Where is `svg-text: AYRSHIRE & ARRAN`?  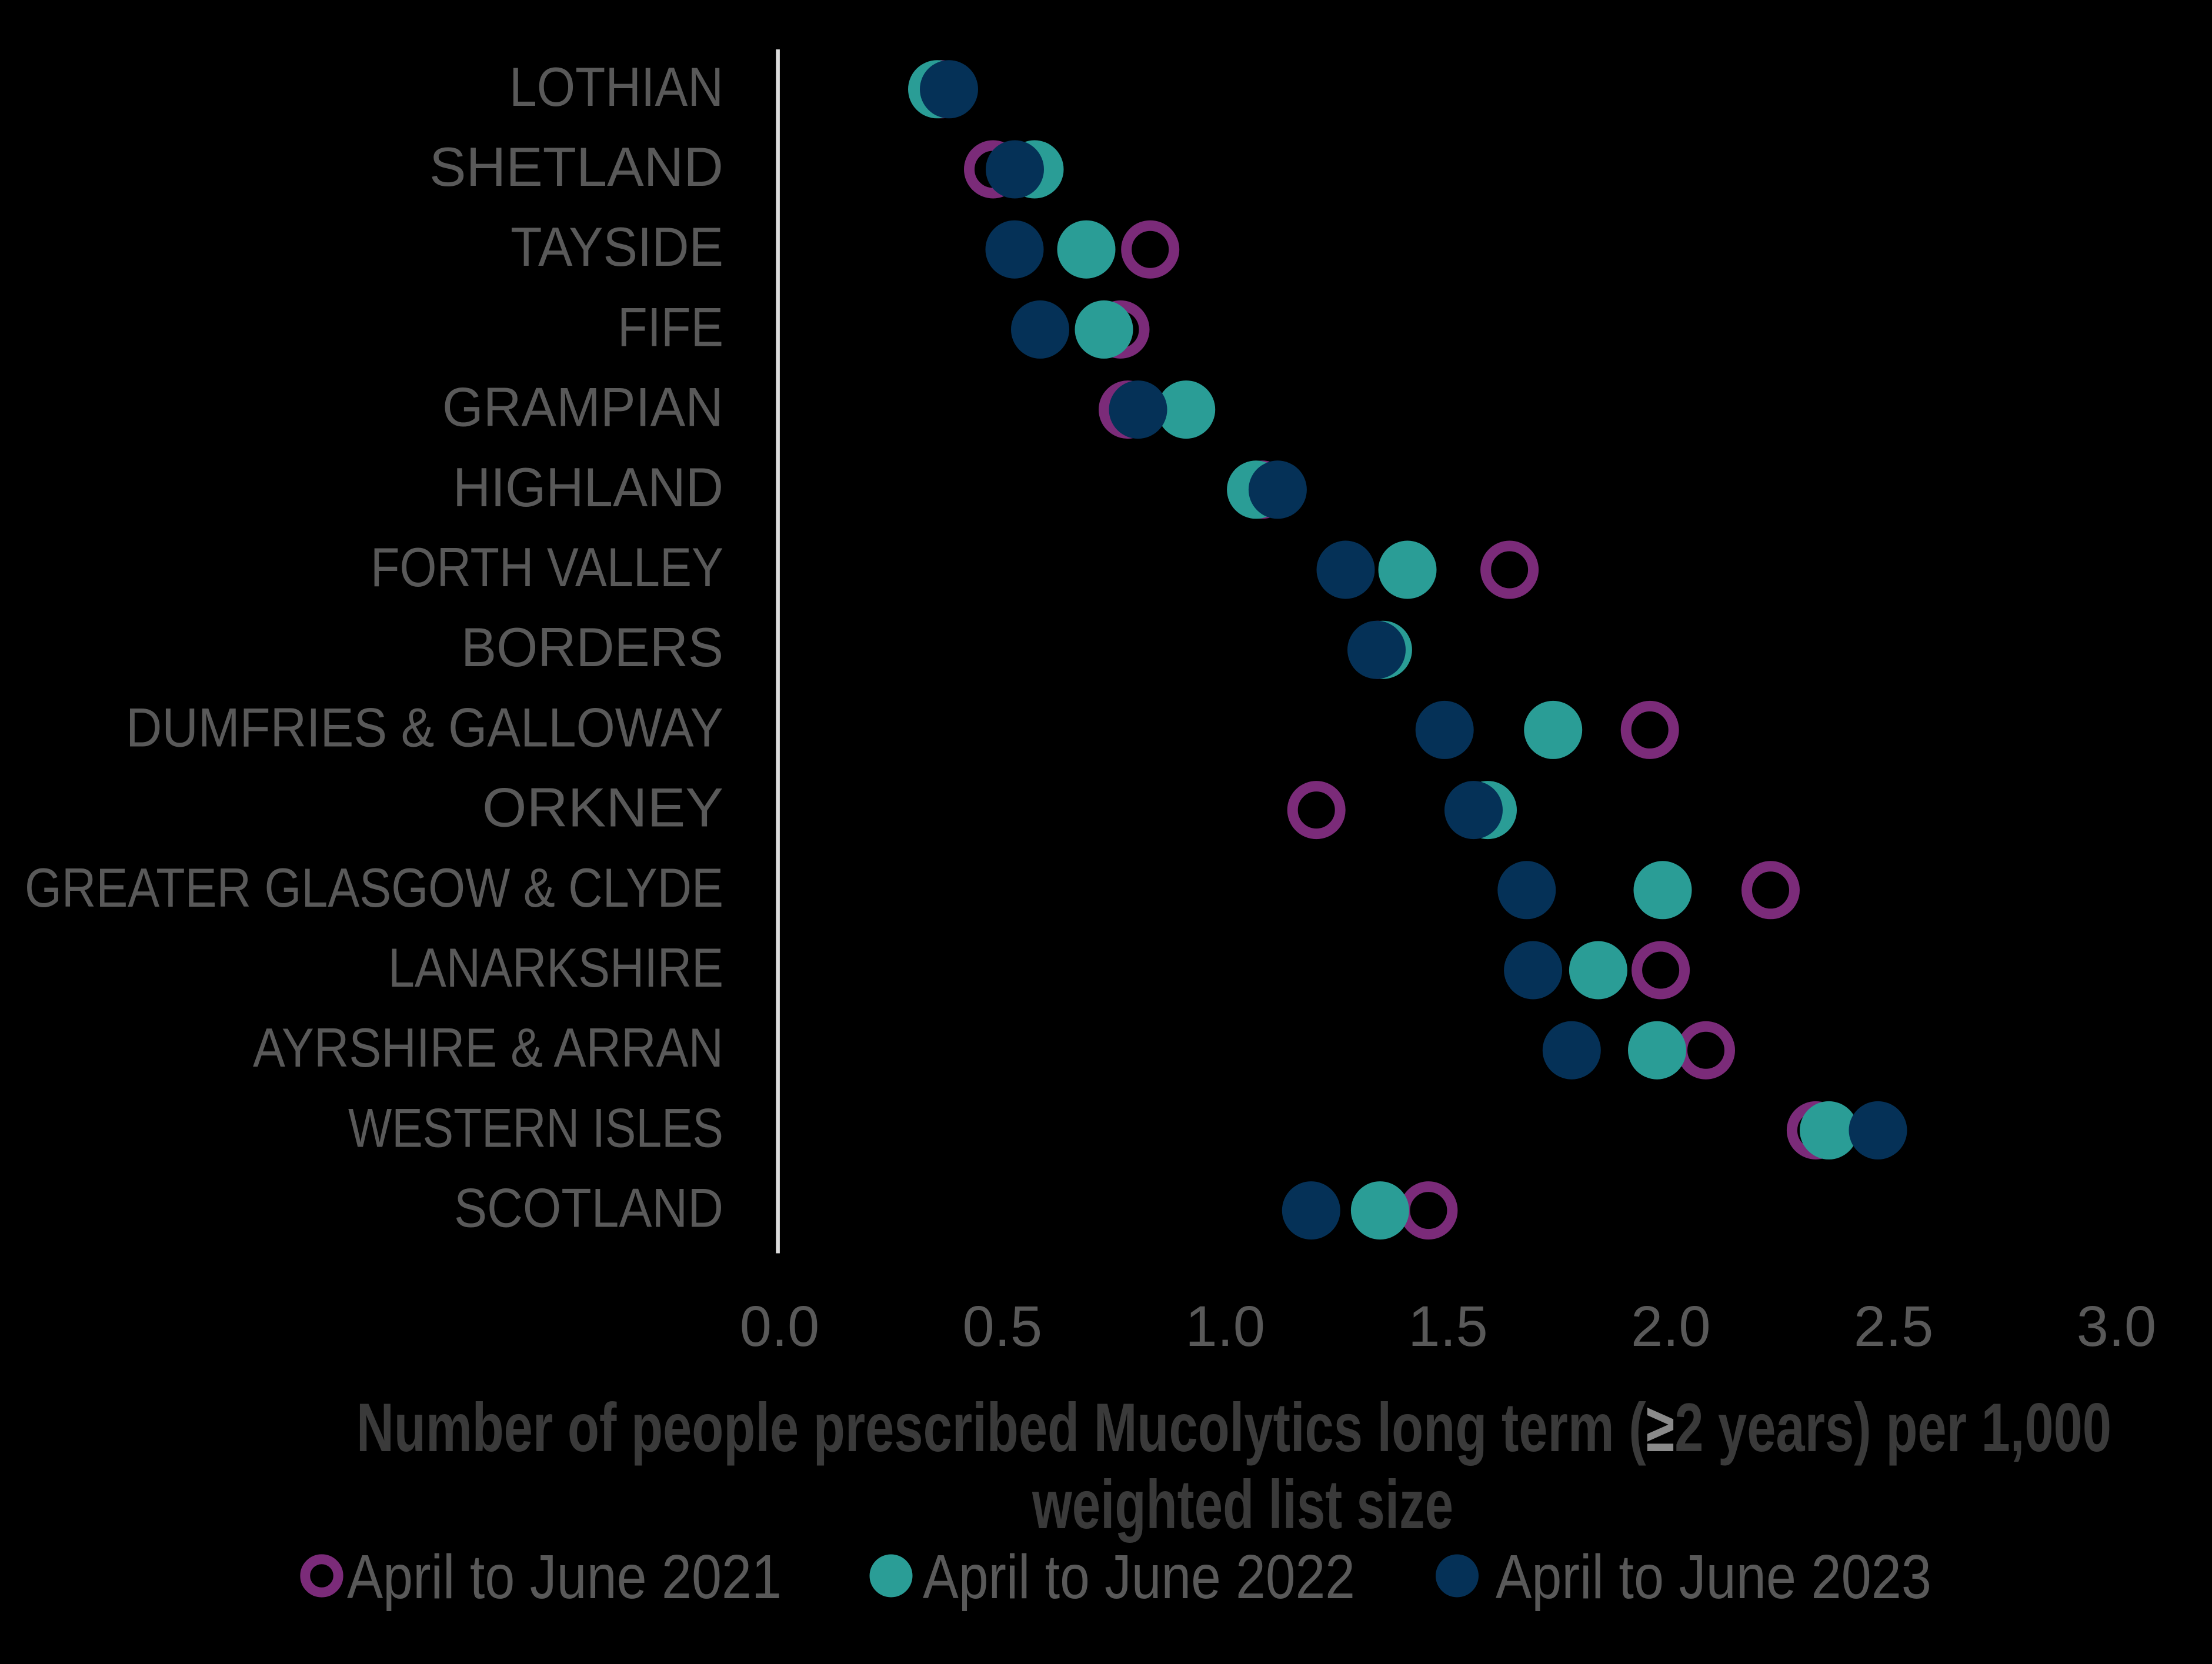
svg-text: AYRSHIRE & ARRAN is located at coordinates (488, 1047).